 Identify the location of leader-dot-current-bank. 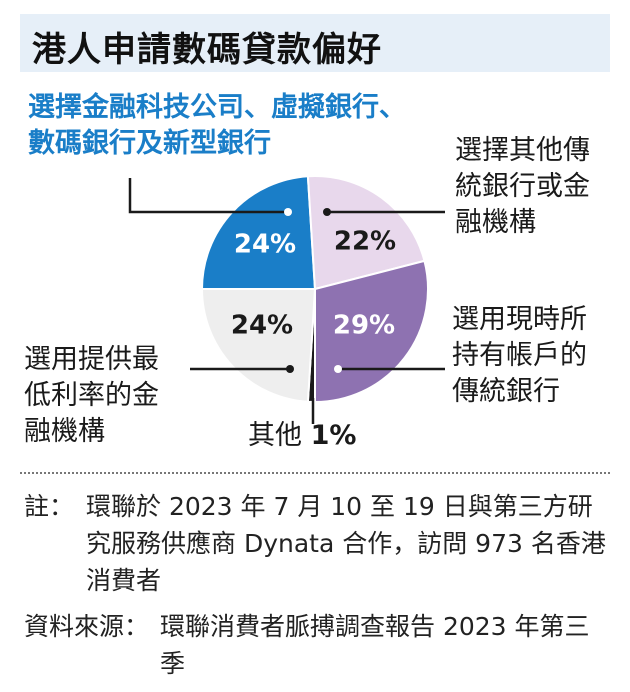
(338, 369).